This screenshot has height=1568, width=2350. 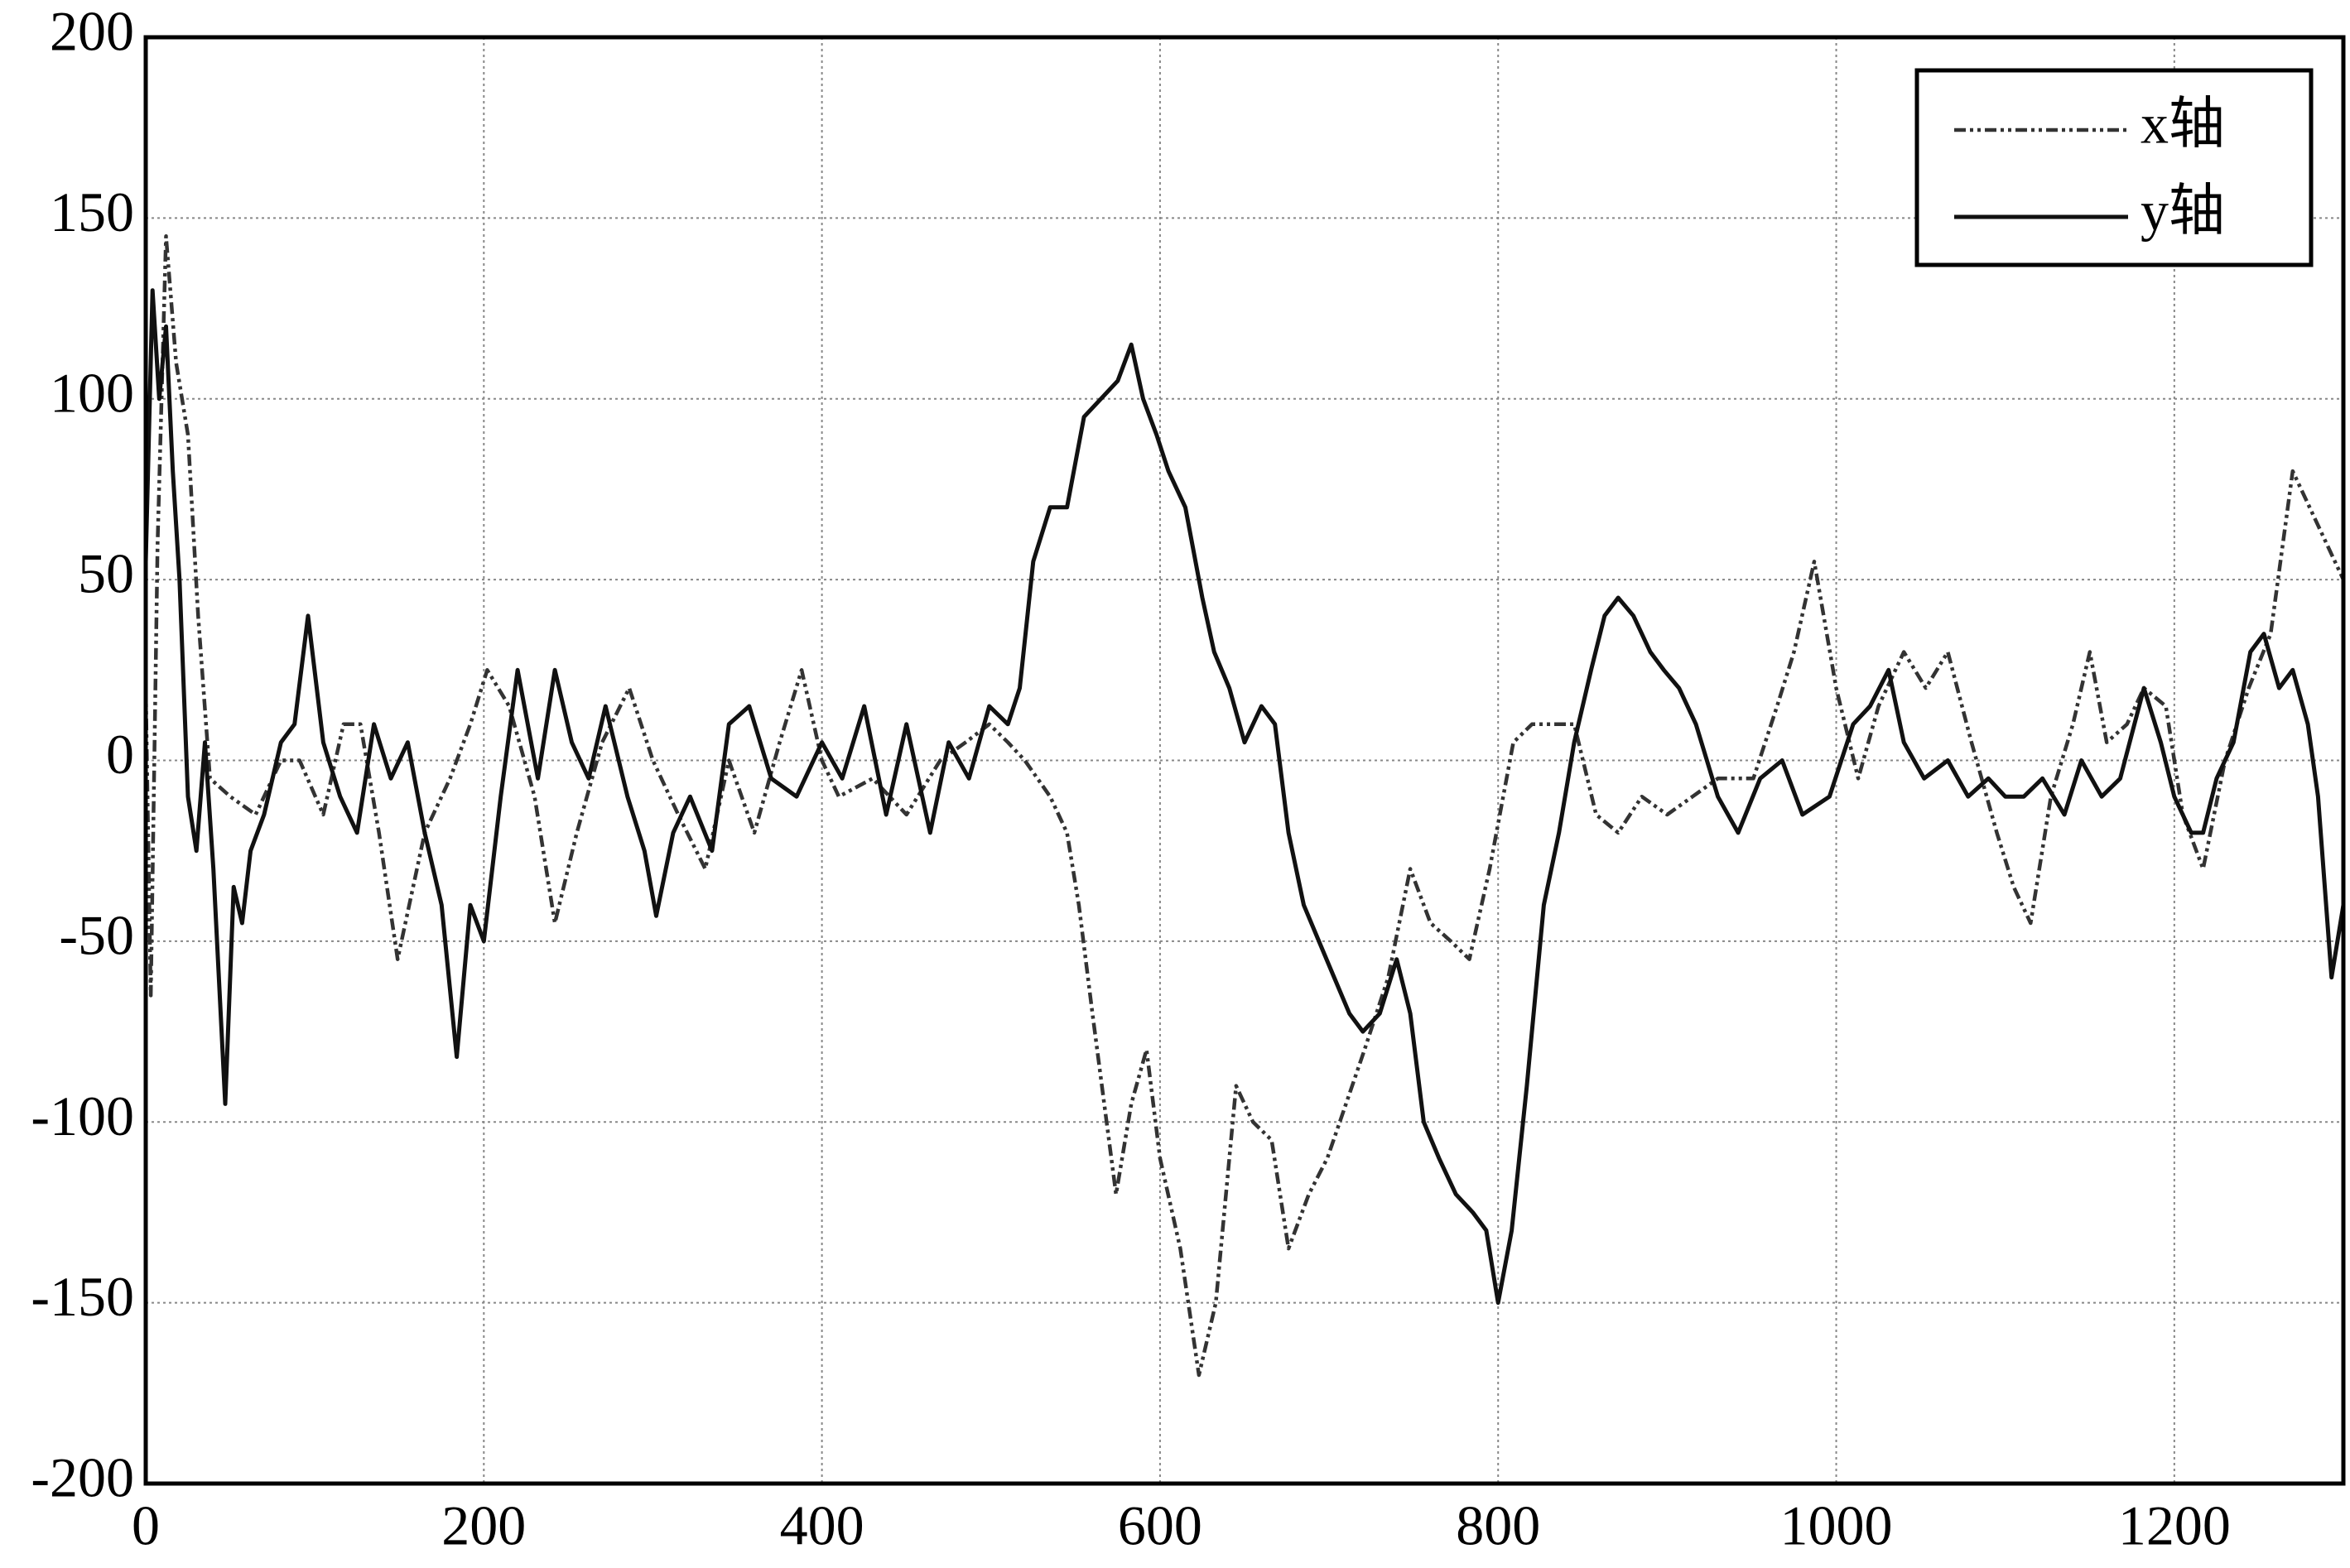 I want to click on x-tick-label: 800, so click(x=1498, y=1525).